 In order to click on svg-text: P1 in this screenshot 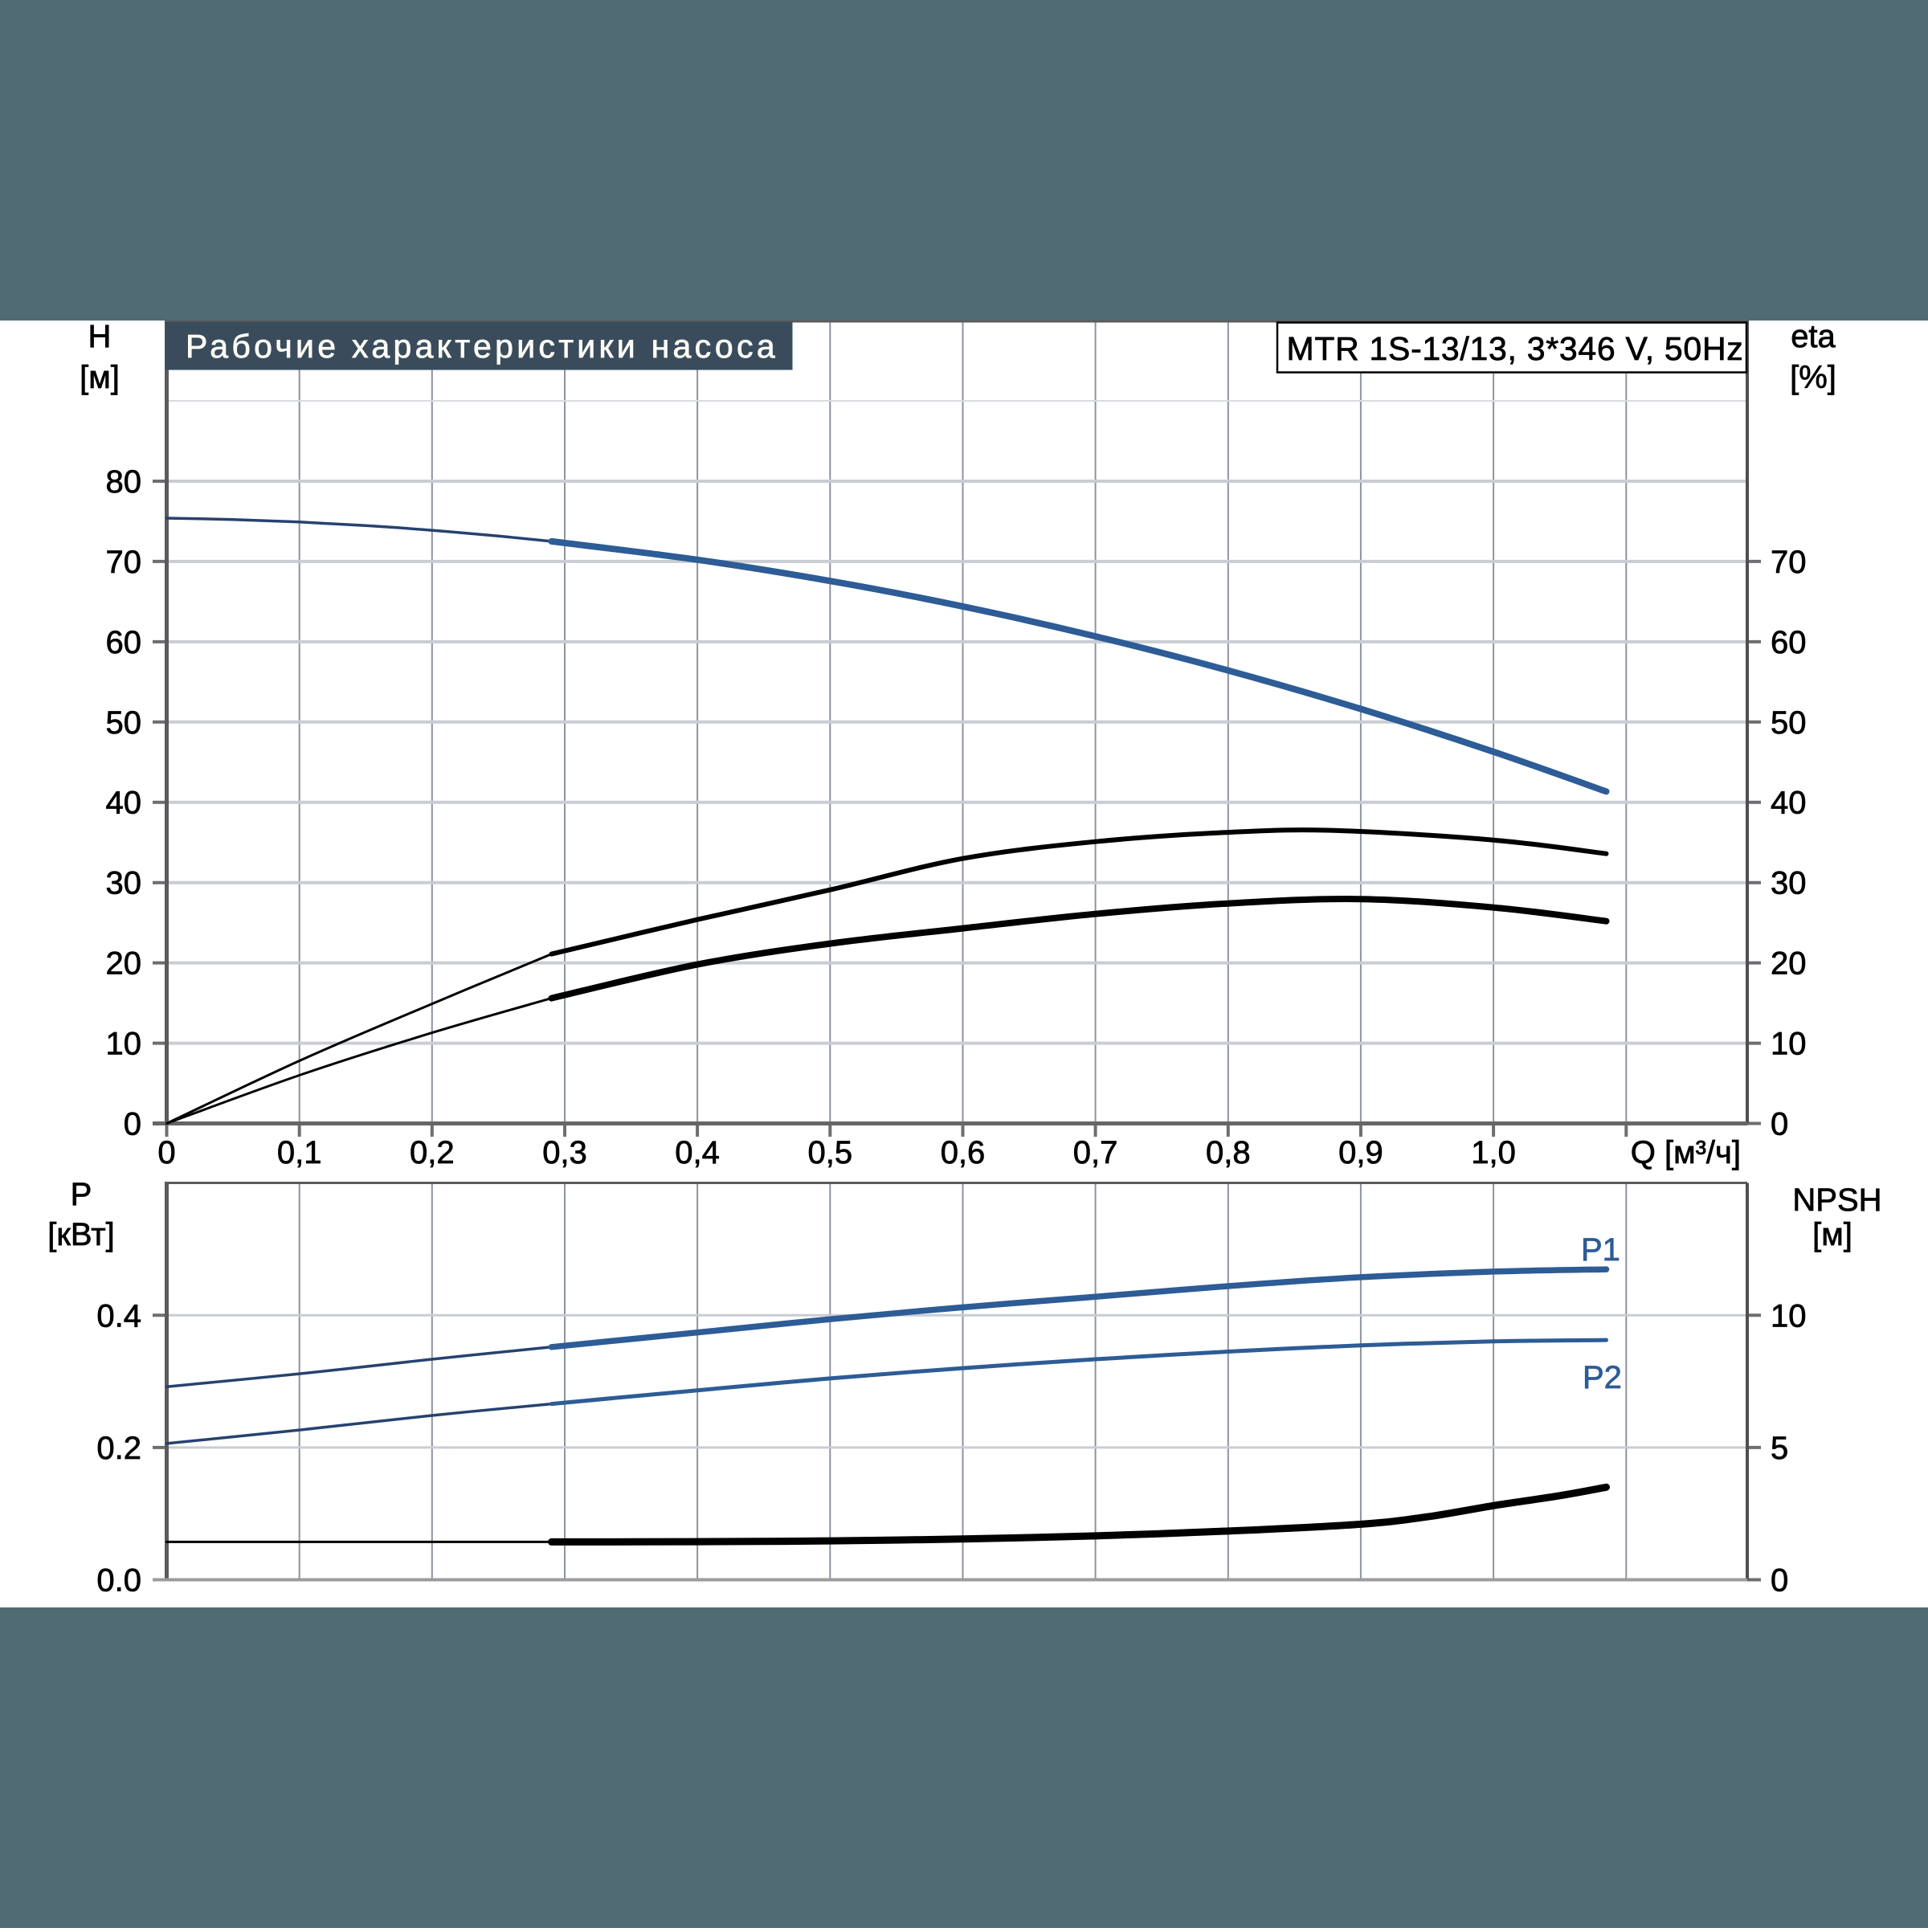, I will do `click(1600, 1250)`.